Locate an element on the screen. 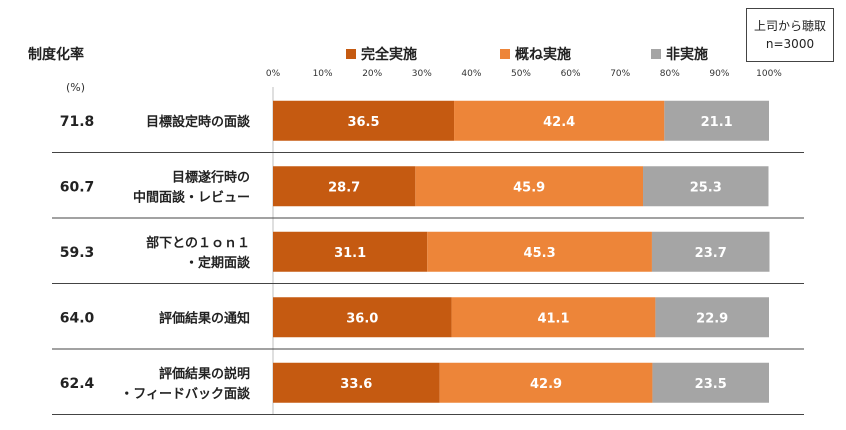 The height and width of the screenshot is (430, 846). category-label: 中間面談・レビュー is located at coordinates (191, 197).